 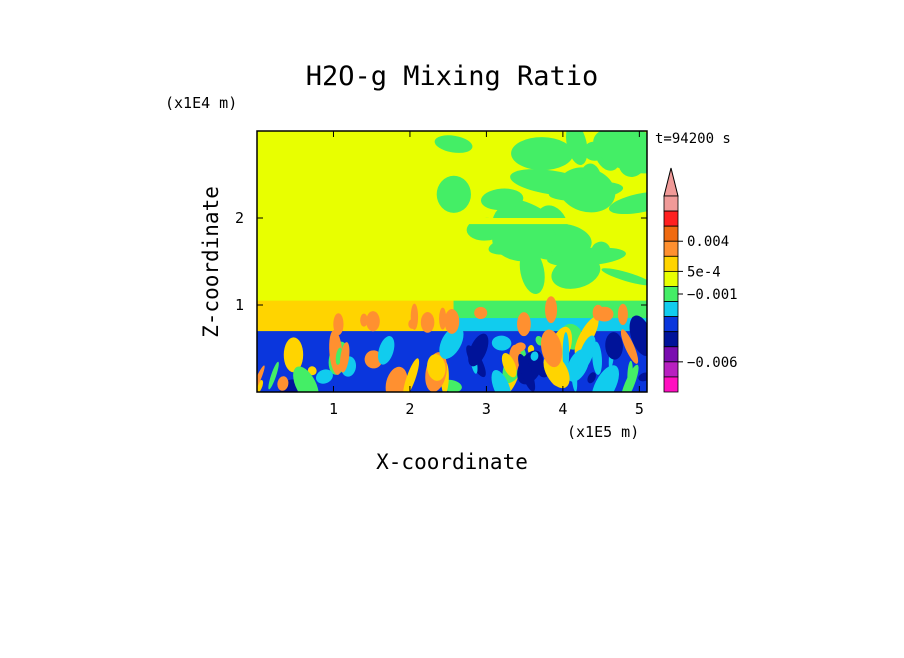 I want to click on colorbar: 0.004 5e-4 −0.001 −0.006, so click(x=700, y=280).